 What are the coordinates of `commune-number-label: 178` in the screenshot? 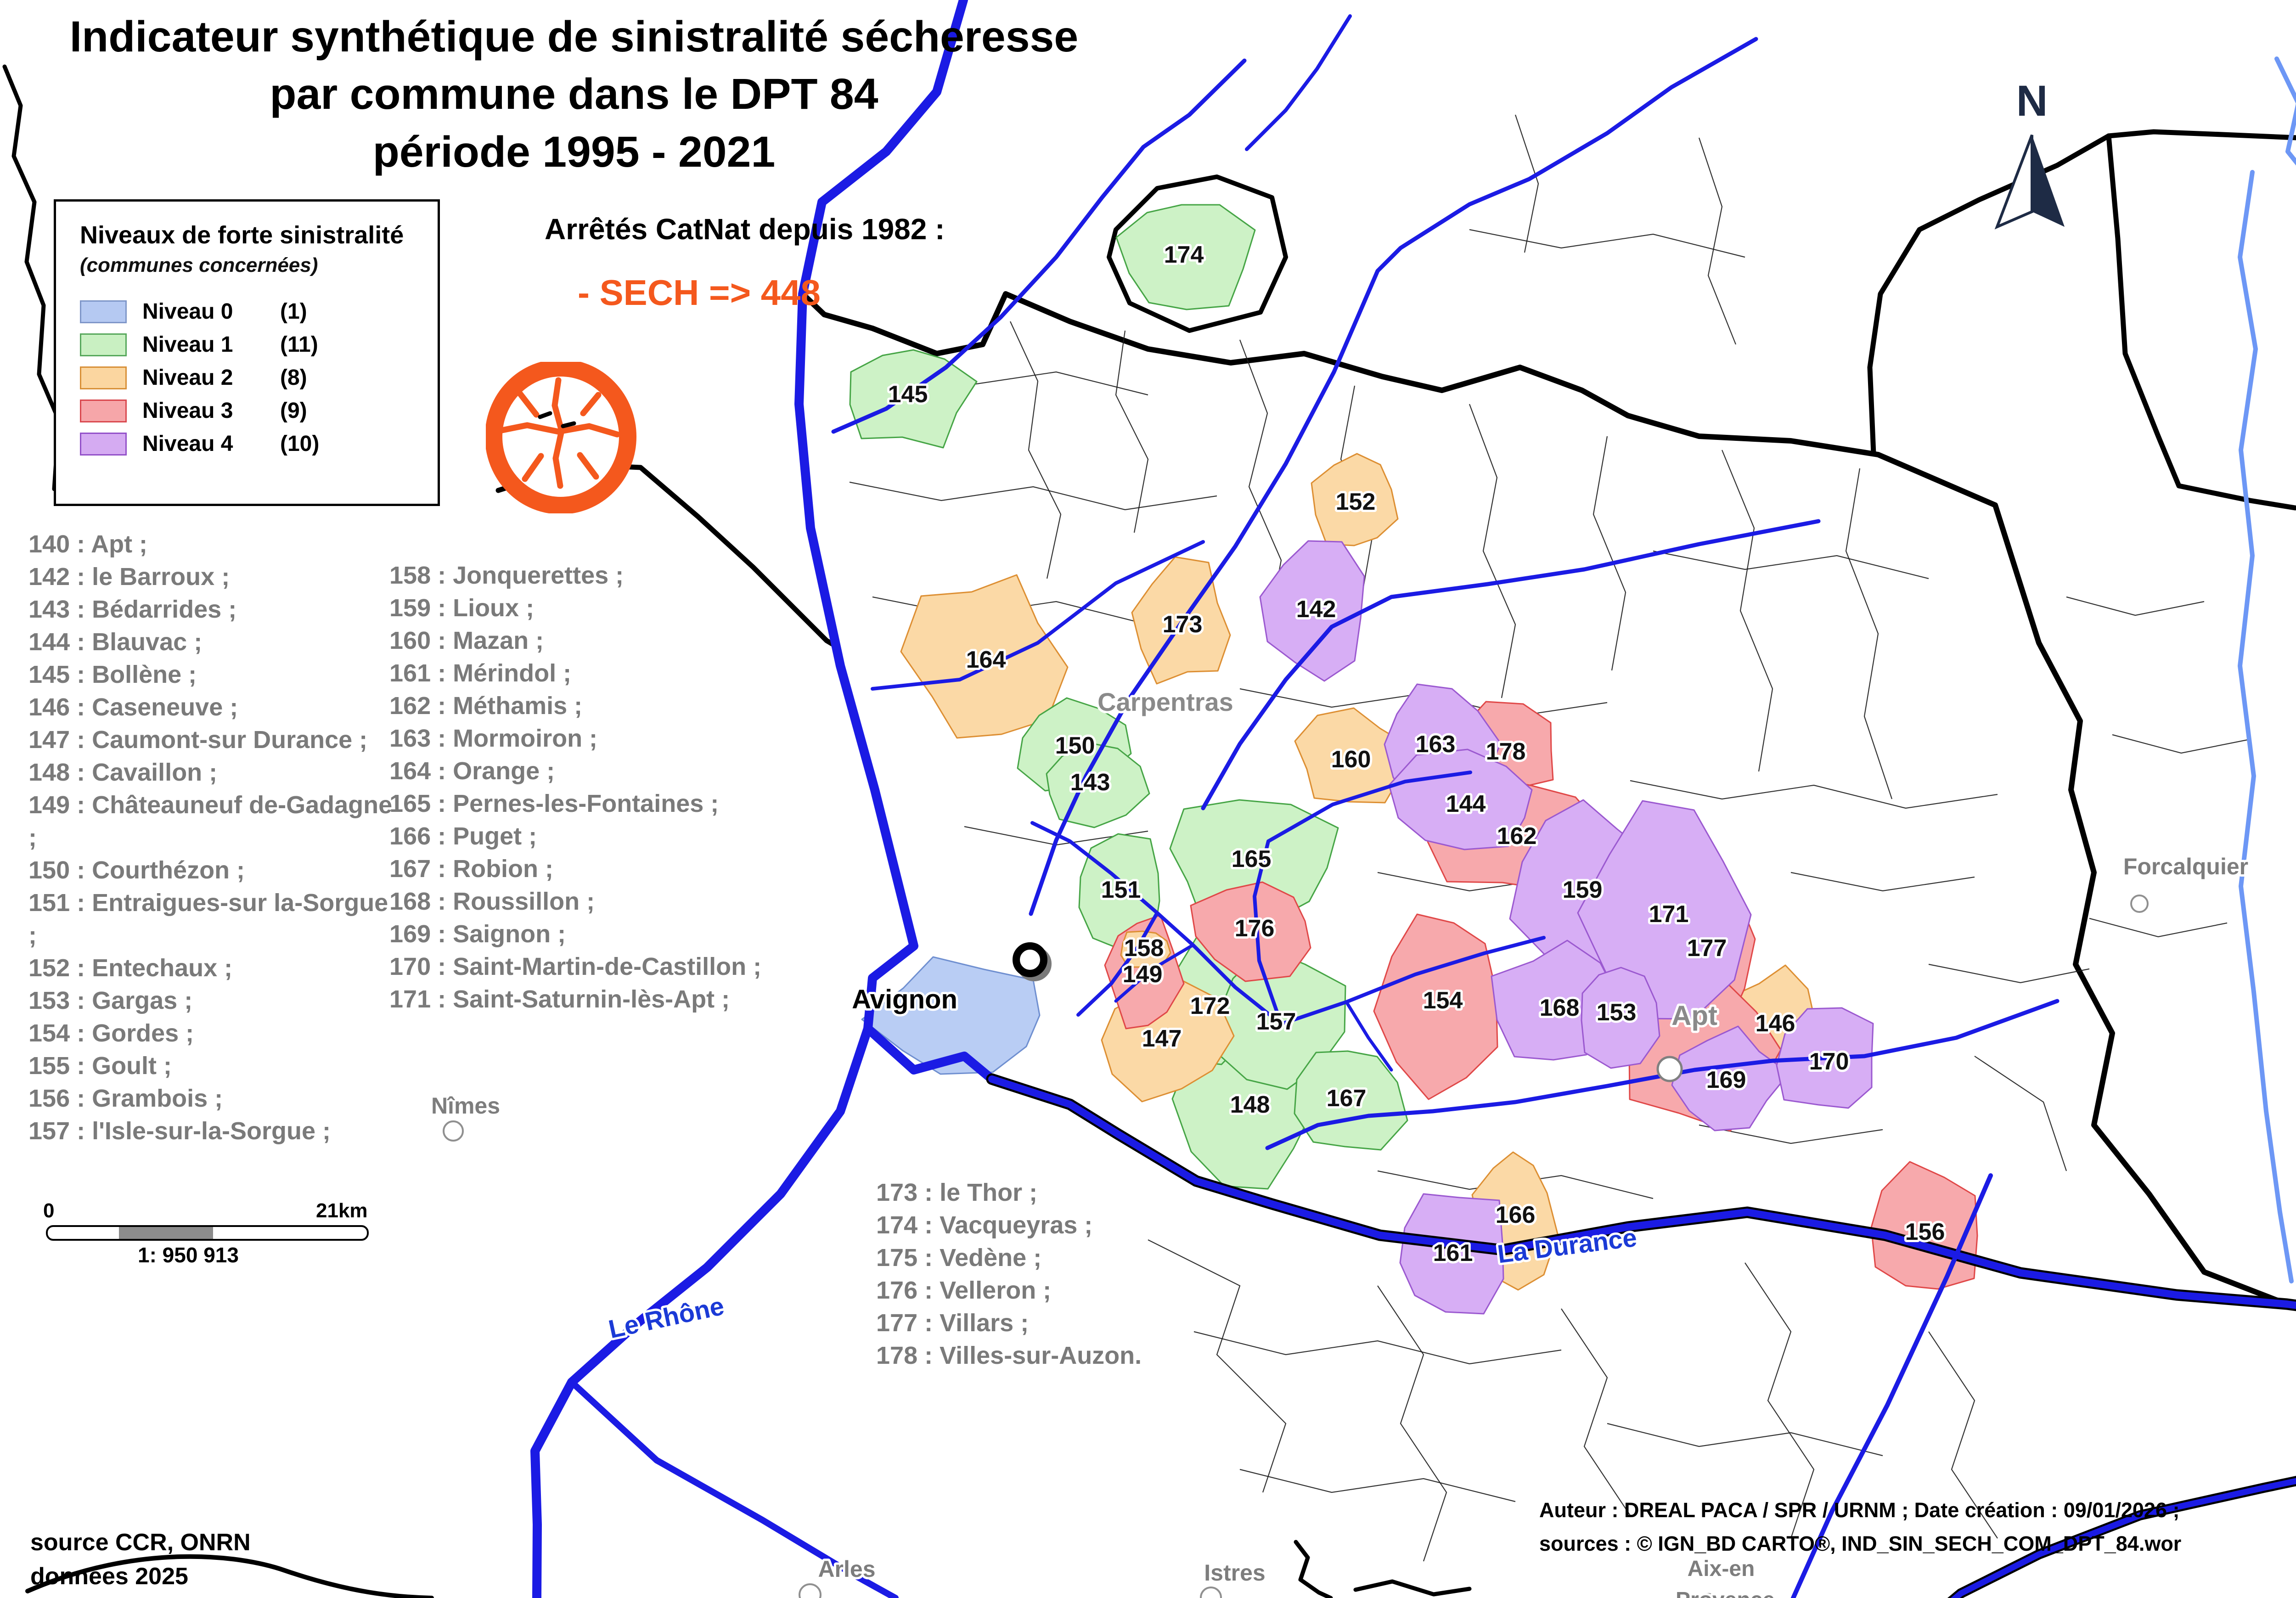 It's located at (1506, 752).